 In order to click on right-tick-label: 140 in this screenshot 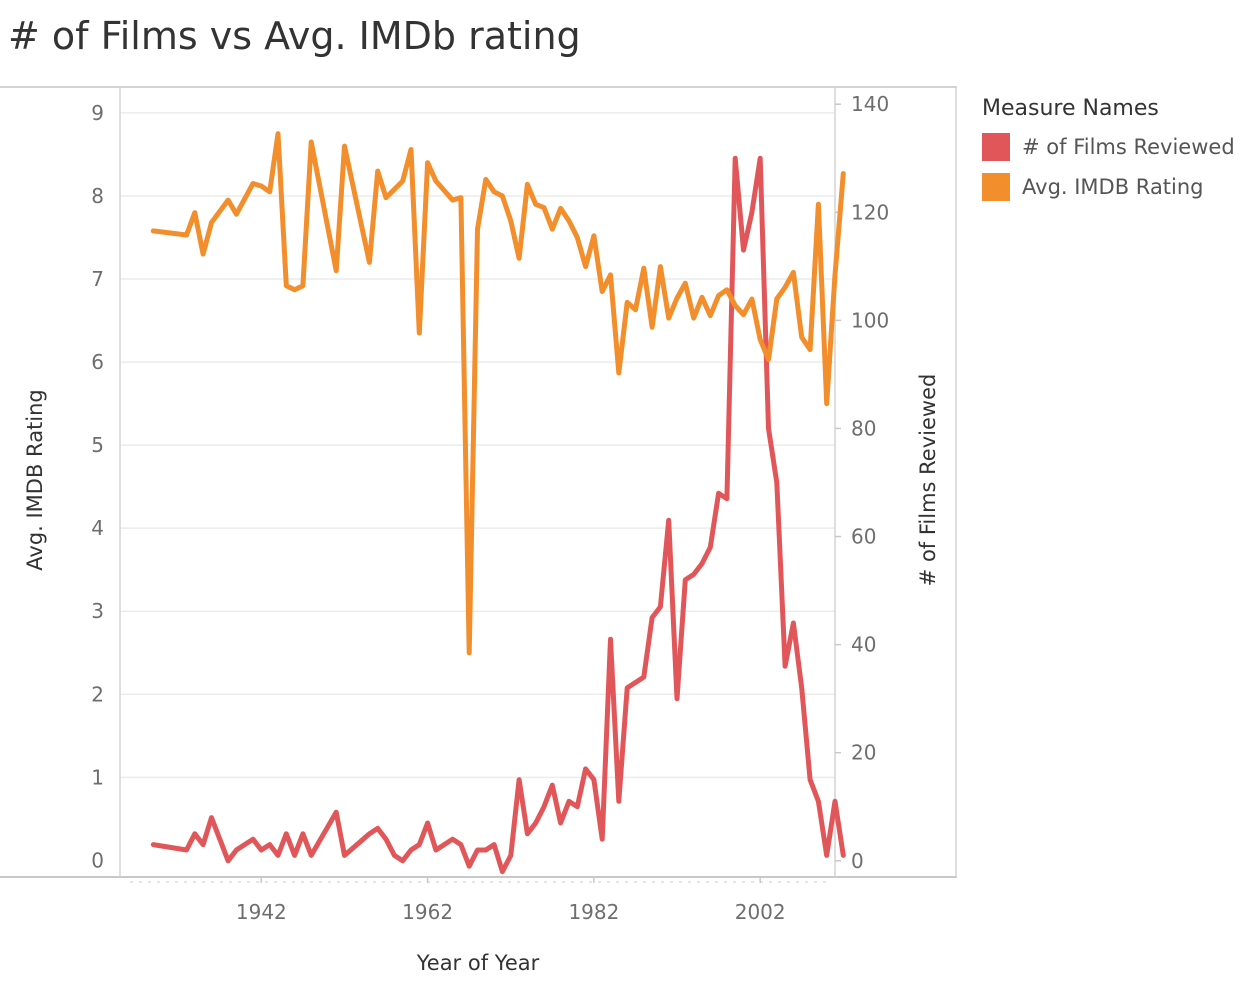, I will do `click(870, 104)`.